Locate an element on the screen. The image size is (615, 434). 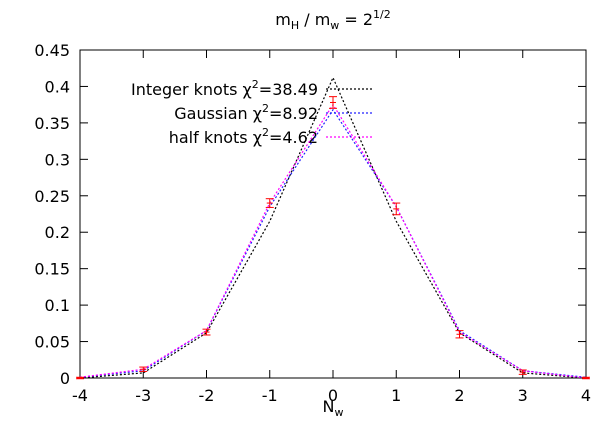
y-tick-label: 0.15 is located at coordinates (52, 269).